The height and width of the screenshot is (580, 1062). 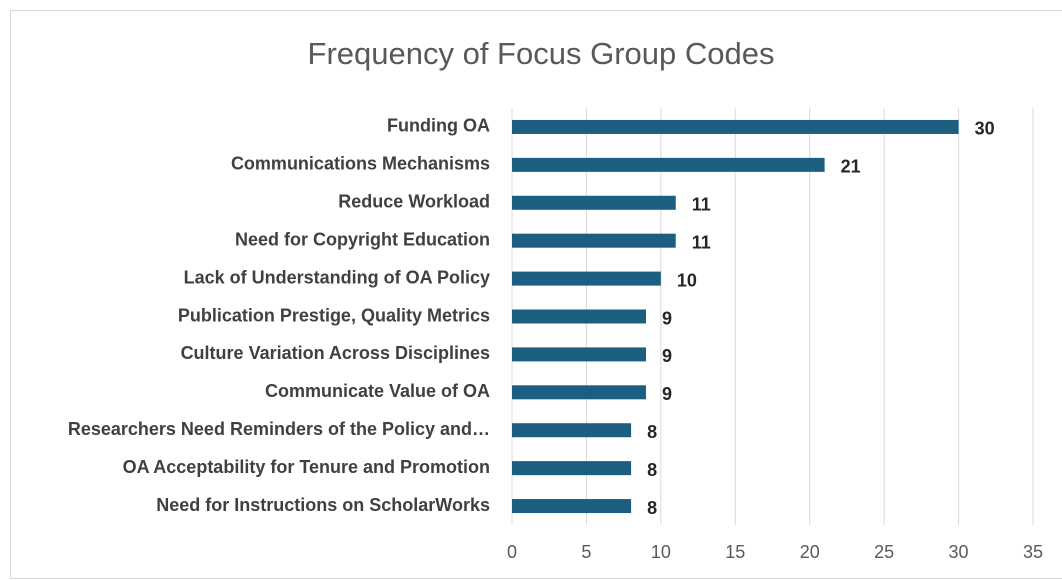 I want to click on y-tick-label: Need for Instructions on ScholarWorks, so click(x=323, y=505).